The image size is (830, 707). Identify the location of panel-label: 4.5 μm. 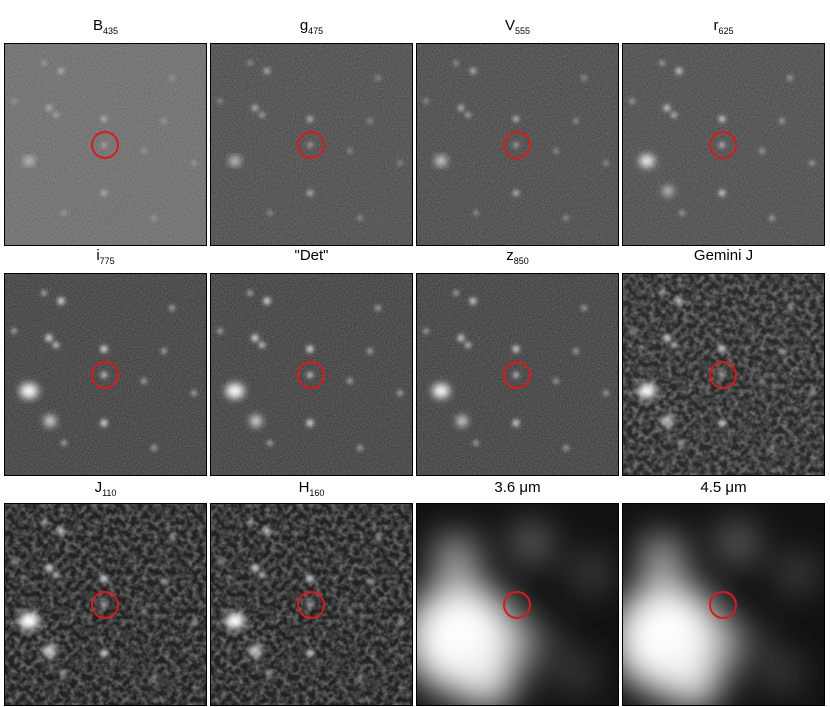
(723, 487).